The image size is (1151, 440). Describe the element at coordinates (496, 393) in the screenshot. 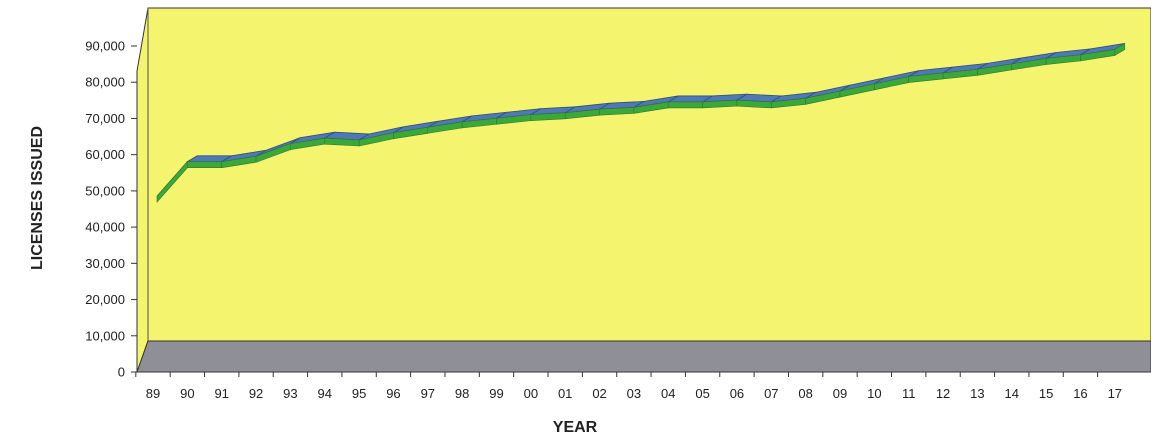

I see `x-tick-label: 99` at that location.